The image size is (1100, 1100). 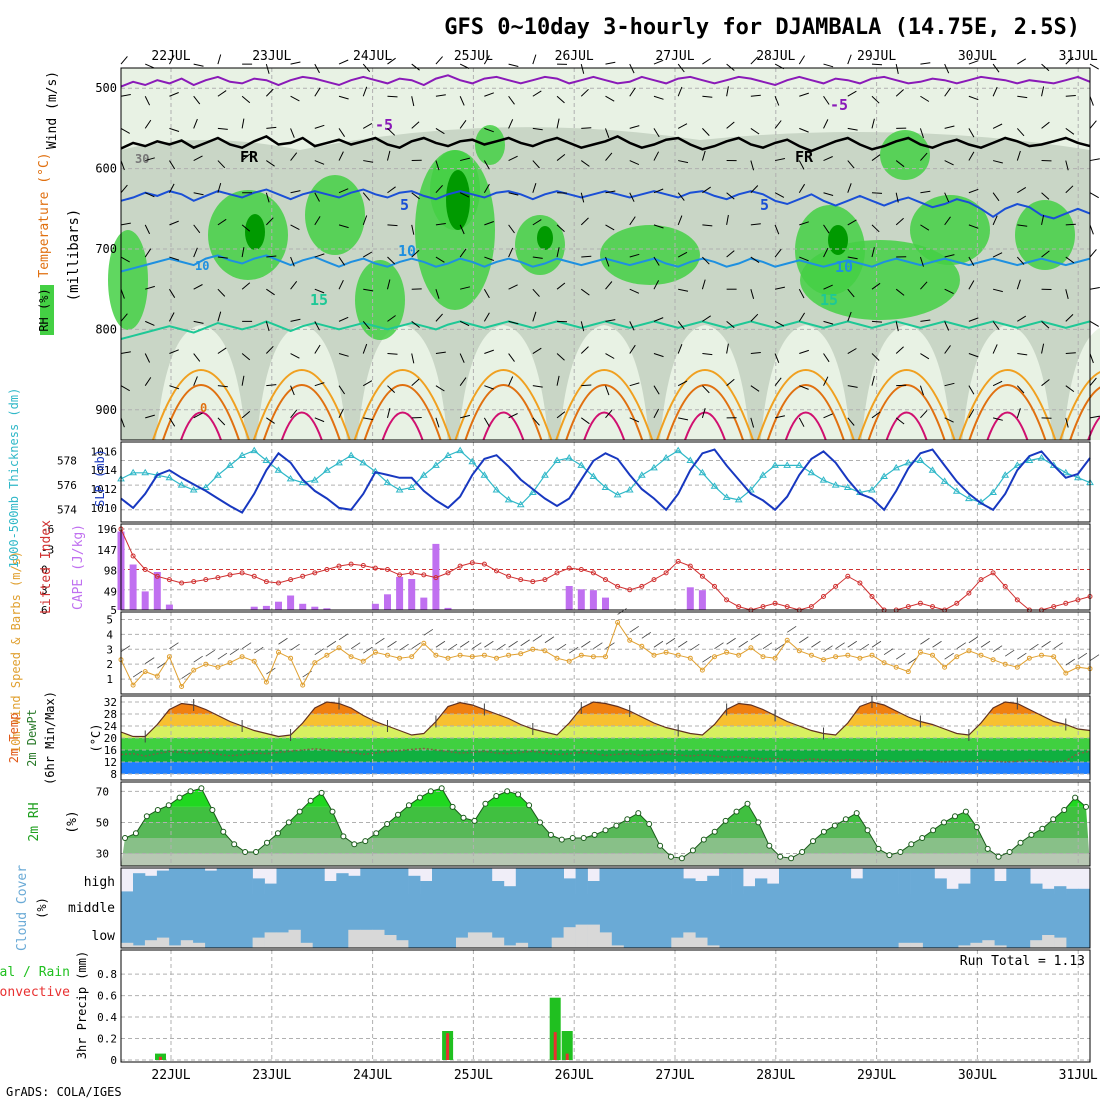 What do you see at coordinates (249, 157) in the screenshot?
I see `temp-contour-label: FR` at bounding box center [249, 157].